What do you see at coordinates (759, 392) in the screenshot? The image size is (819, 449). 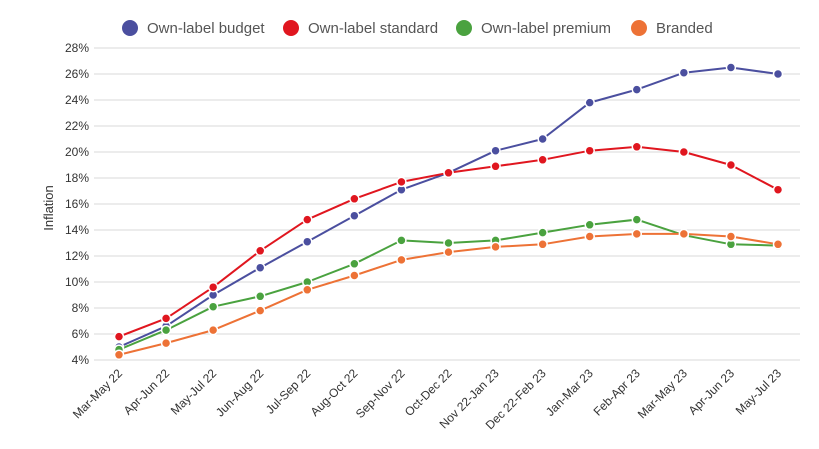 I see `x-tick-label: May-Jul 23` at bounding box center [759, 392].